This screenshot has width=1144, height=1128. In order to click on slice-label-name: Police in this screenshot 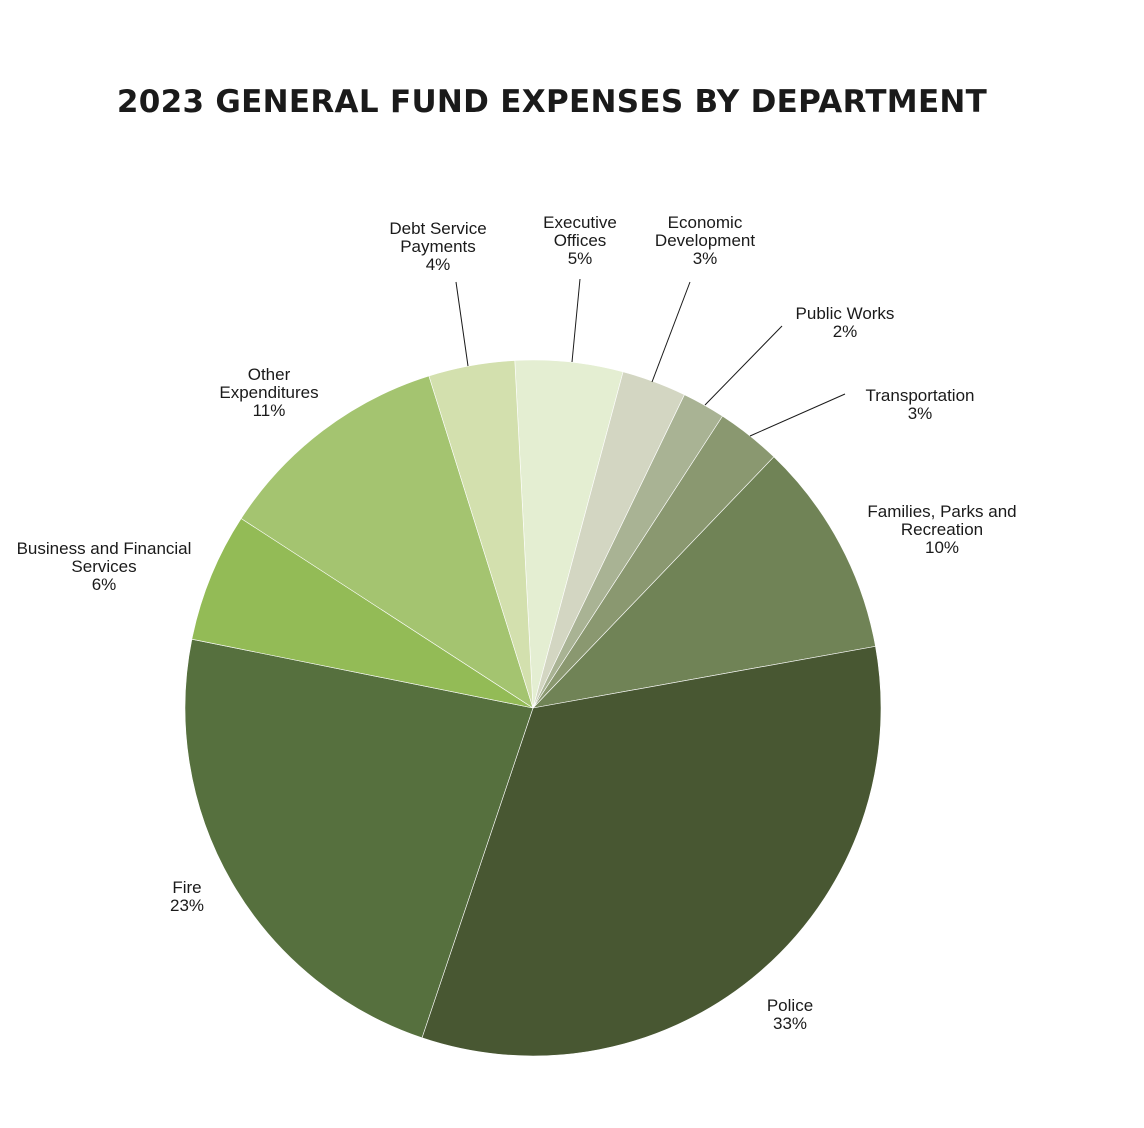, I will do `click(790, 1005)`.